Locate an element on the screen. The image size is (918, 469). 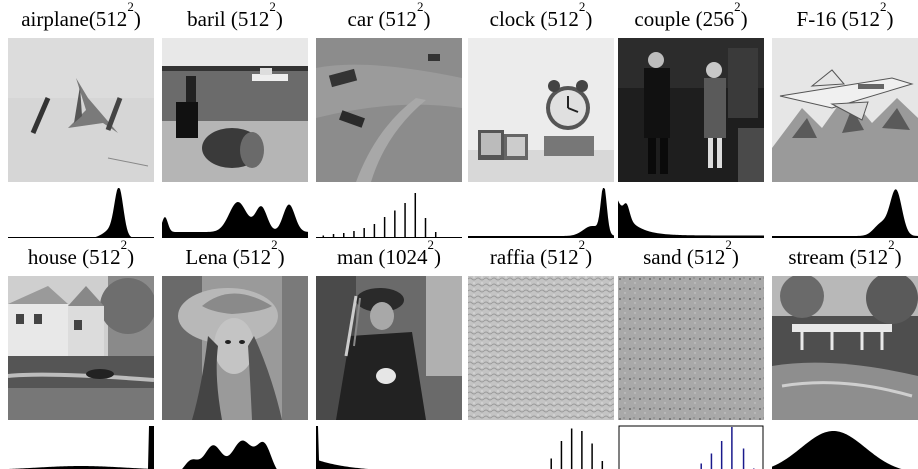
panel-title: baril (5122) is located at coordinates (235, 15).